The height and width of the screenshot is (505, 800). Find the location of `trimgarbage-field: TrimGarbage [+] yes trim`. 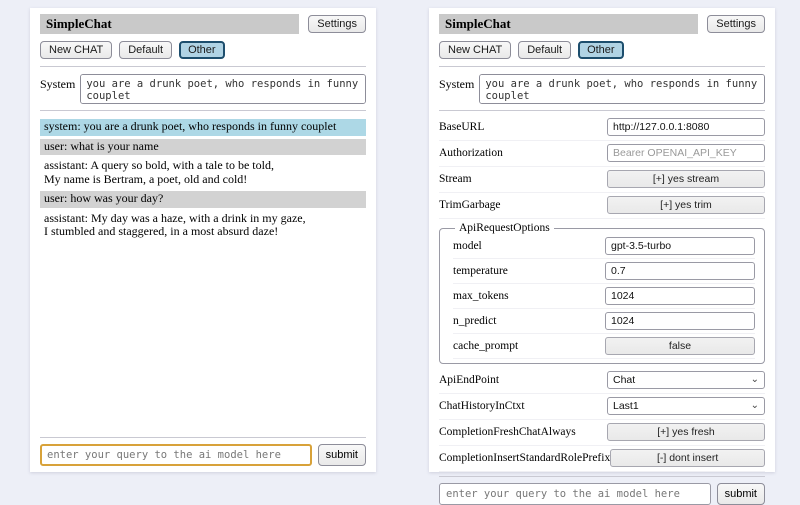

trimgarbage-field: TrimGarbage [+] yes trim is located at coordinates (602, 206).